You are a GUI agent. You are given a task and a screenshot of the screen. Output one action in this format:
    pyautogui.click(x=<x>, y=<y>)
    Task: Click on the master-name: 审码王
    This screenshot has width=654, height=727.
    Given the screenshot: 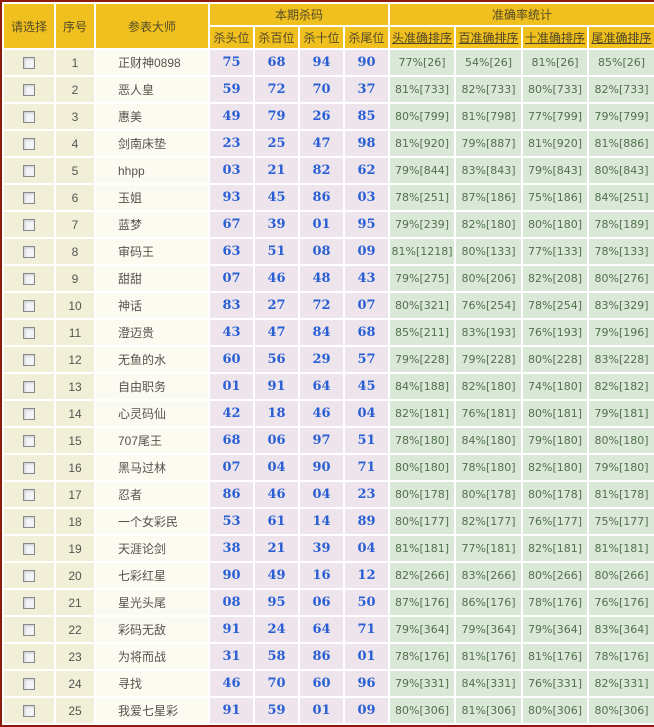 What is the action you would take?
    pyautogui.click(x=152, y=251)
    